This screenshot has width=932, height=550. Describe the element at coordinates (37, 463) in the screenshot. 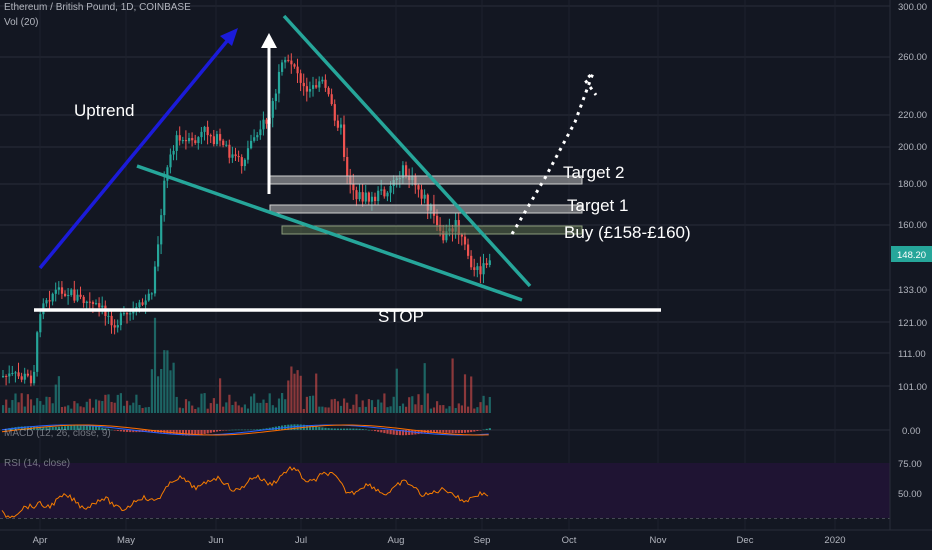

I see `rsi-label: RSI (14, close)` at that location.